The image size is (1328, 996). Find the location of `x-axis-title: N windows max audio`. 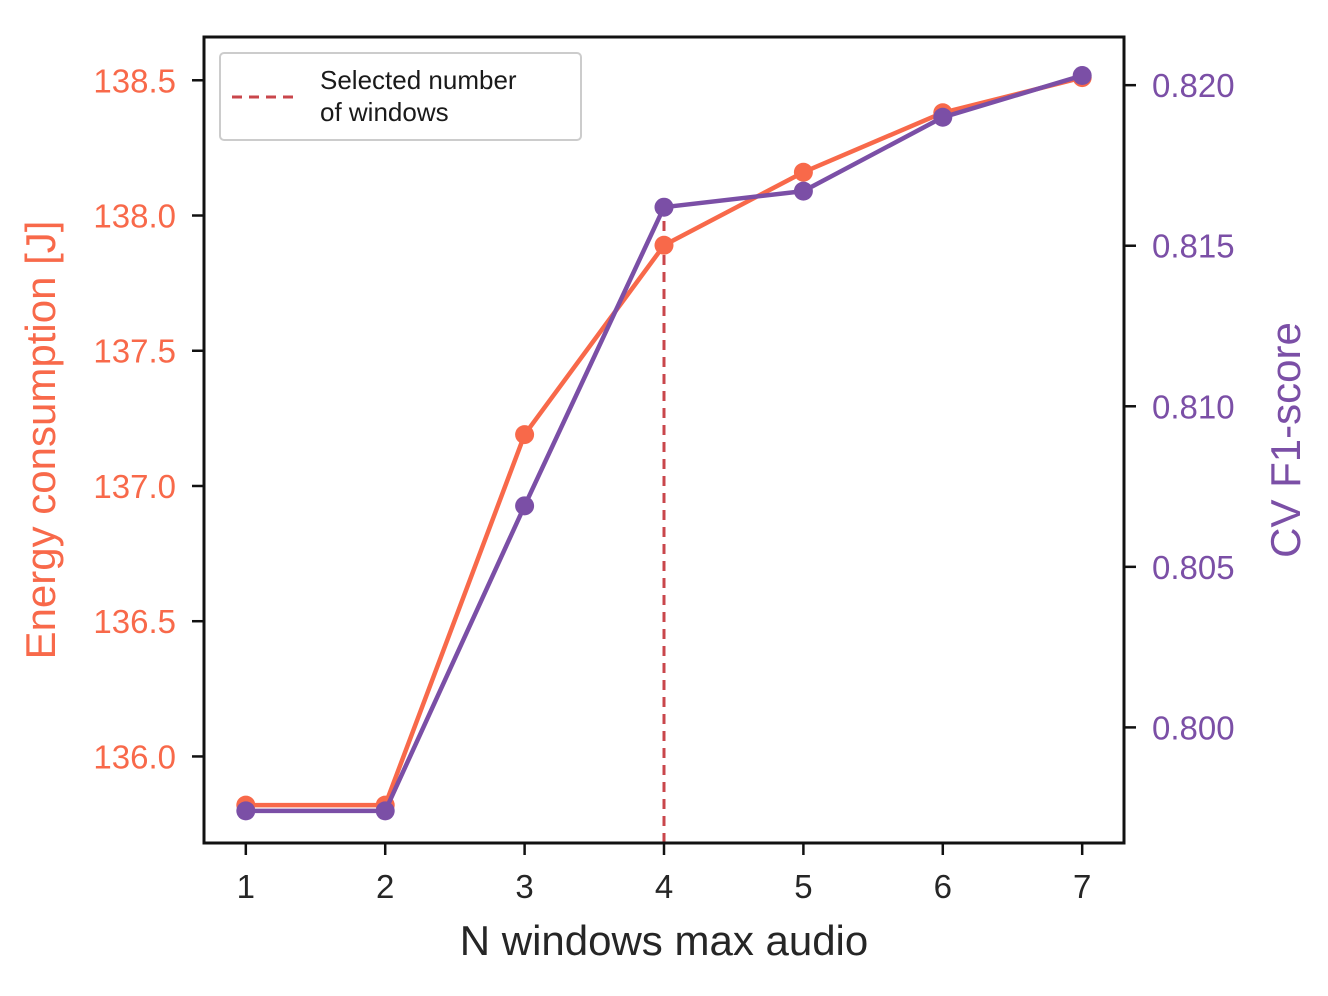

x-axis-title: N windows max audio is located at coordinates (664, 940).